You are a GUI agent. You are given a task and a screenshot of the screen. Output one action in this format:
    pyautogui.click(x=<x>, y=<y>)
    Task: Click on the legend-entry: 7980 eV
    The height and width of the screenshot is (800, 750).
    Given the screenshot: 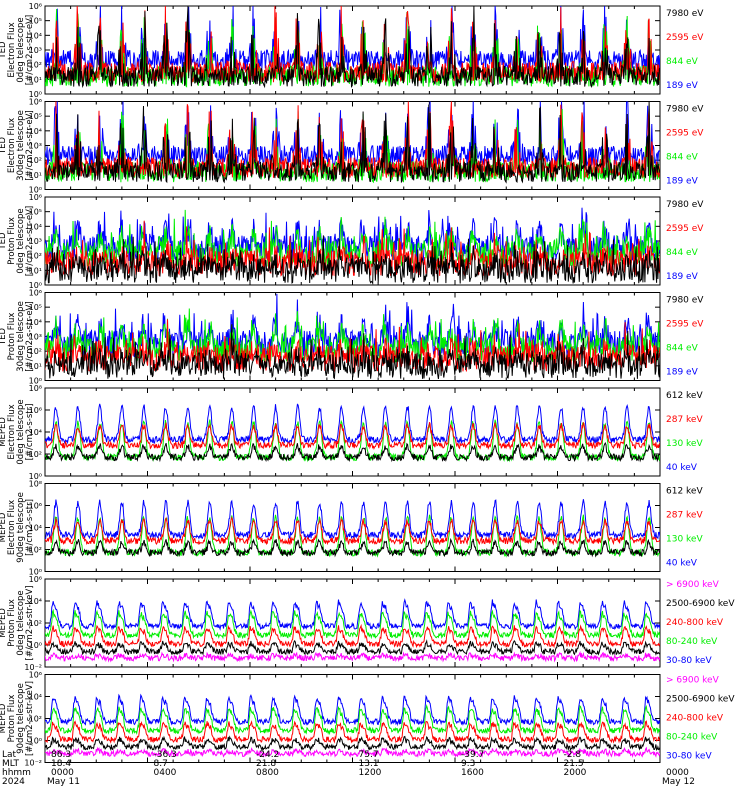 What is the action you would take?
    pyautogui.click(x=685, y=301)
    